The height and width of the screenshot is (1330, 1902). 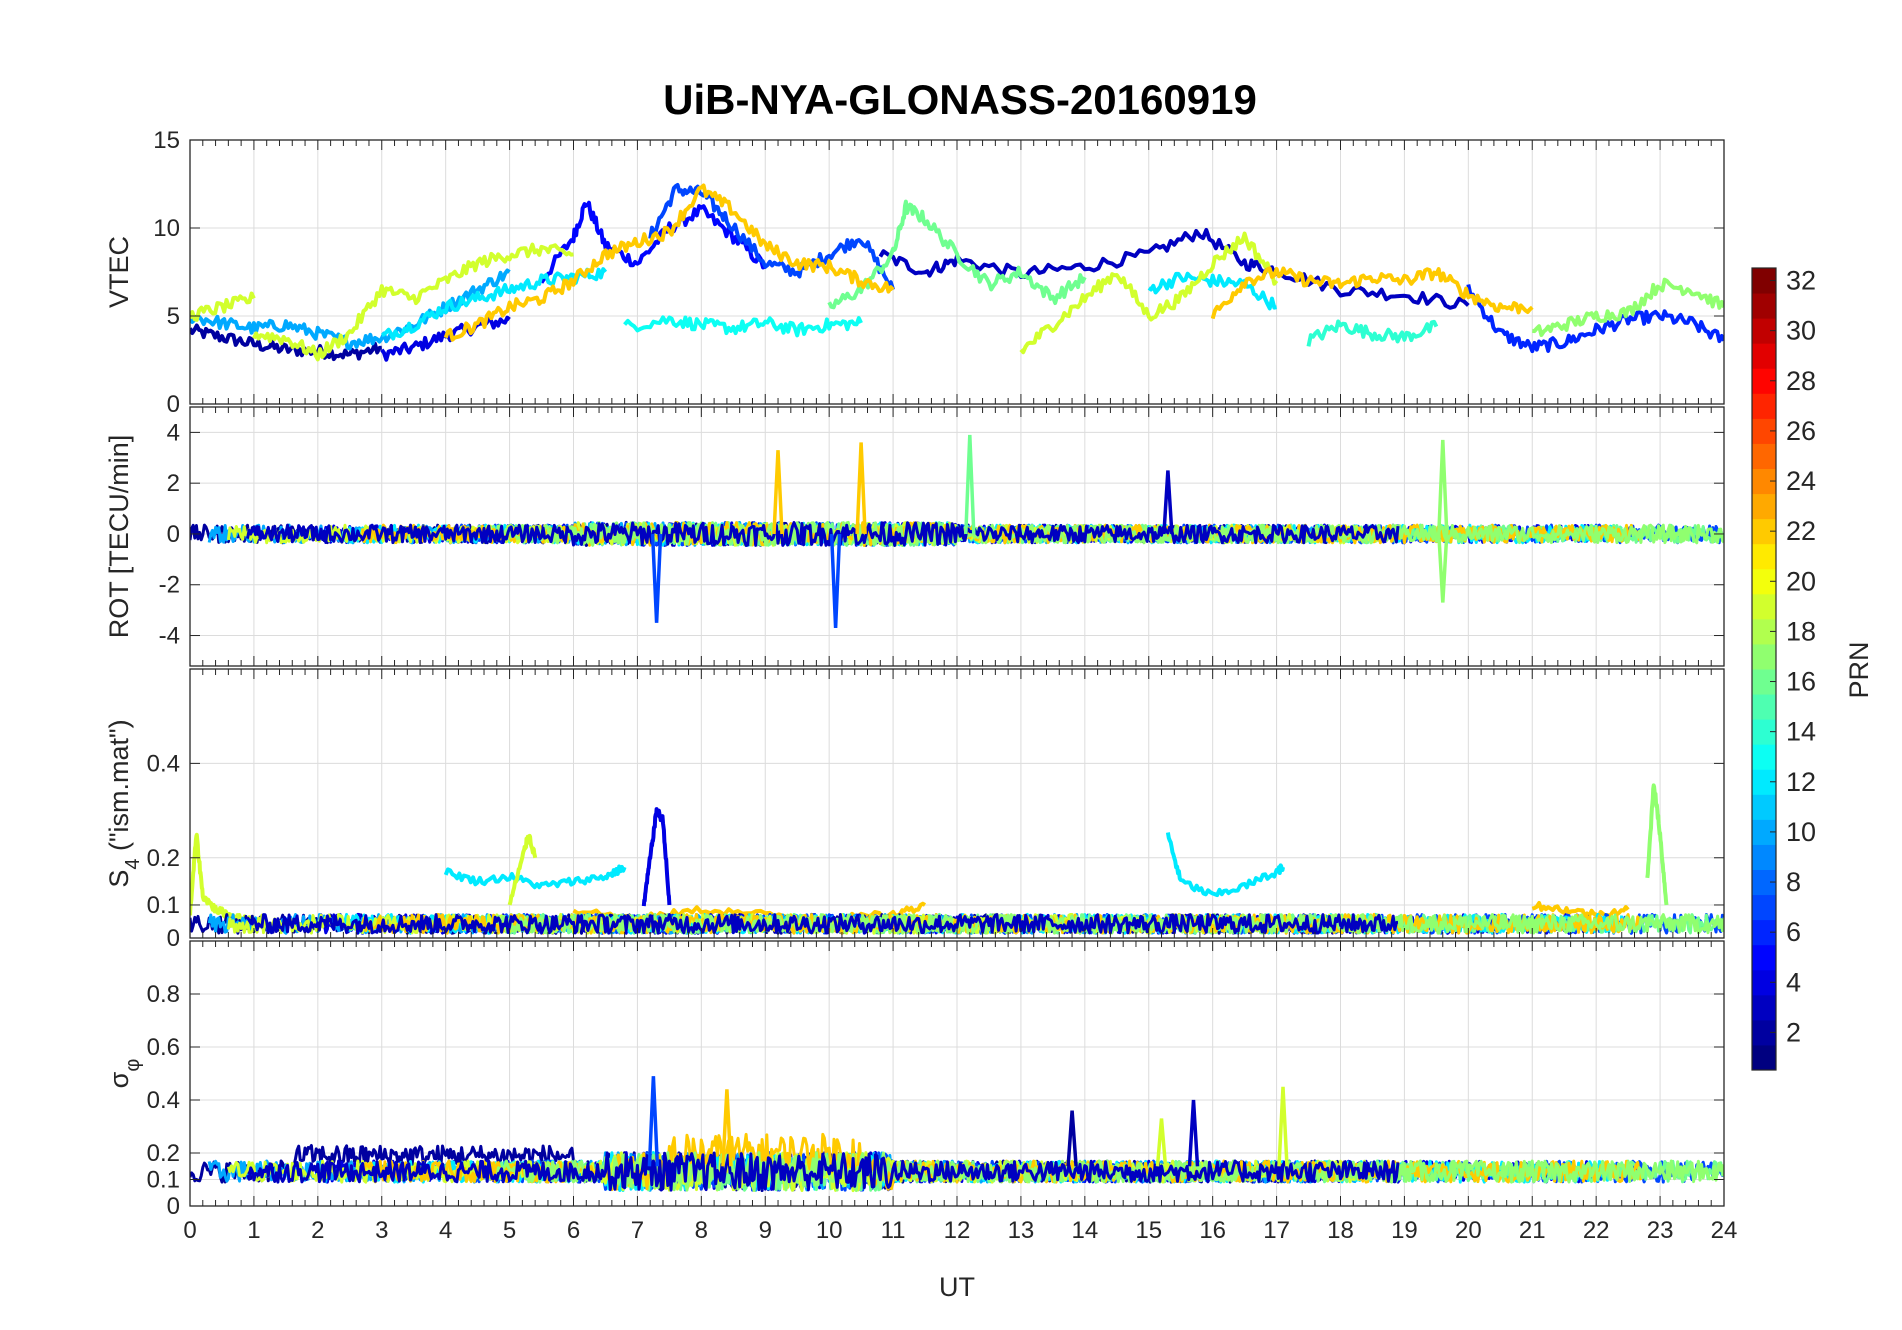 What do you see at coordinates (1859, 669) in the screenshot?
I see `colorbar-label: PRN` at bounding box center [1859, 669].